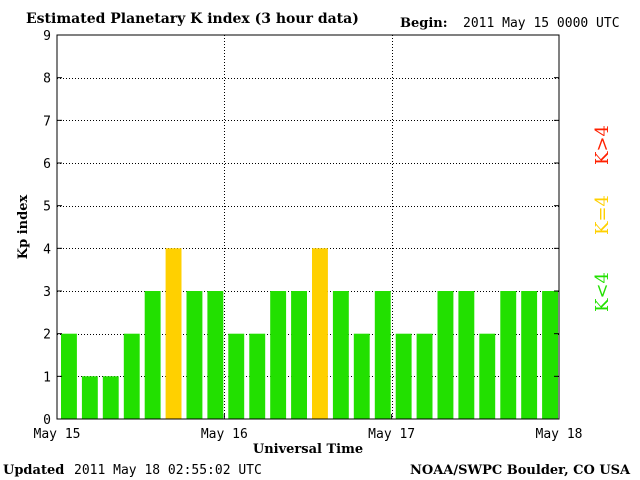 The height and width of the screenshot is (480, 640). Describe the element at coordinates (47, 164) in the screenshot. I see `y-tick-label: 6` at that location.